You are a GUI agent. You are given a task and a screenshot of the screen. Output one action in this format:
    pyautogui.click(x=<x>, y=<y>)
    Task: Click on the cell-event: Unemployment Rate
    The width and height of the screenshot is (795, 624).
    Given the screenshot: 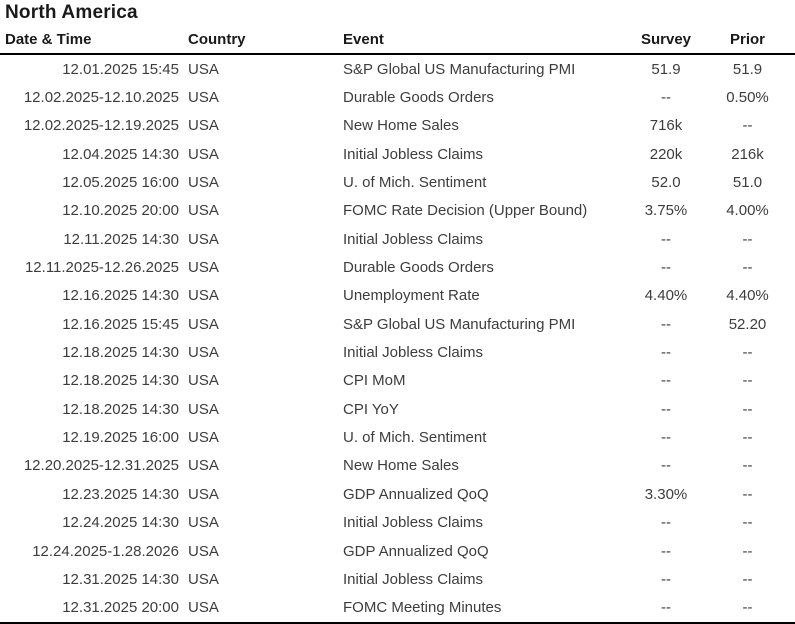 What is the action you would take?
    pyautogui.click(x=411, y=296)
    